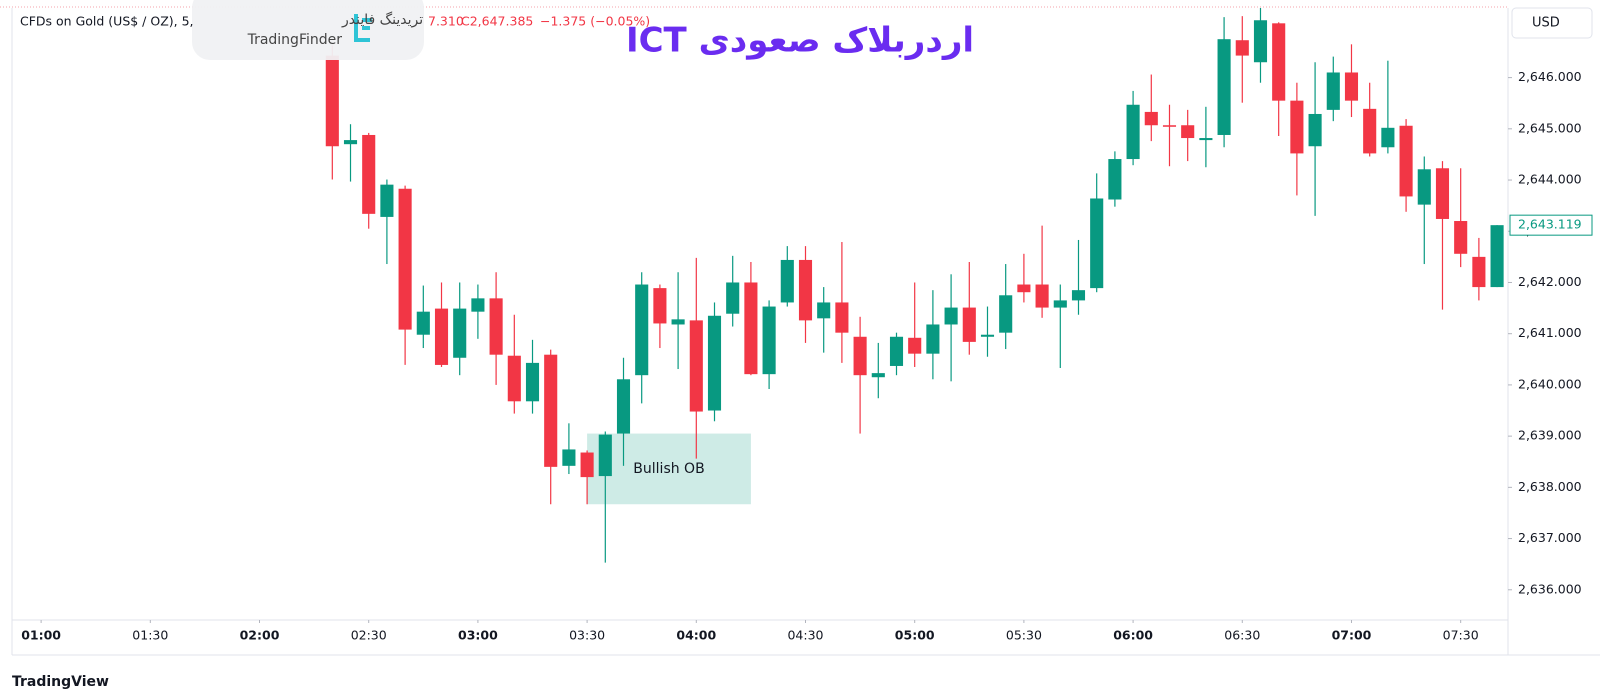  What do you see at coordinates (1133, 635) in the screenshot?
I see `x-tick-label: 06:00` at bounding box center [1133, 635].